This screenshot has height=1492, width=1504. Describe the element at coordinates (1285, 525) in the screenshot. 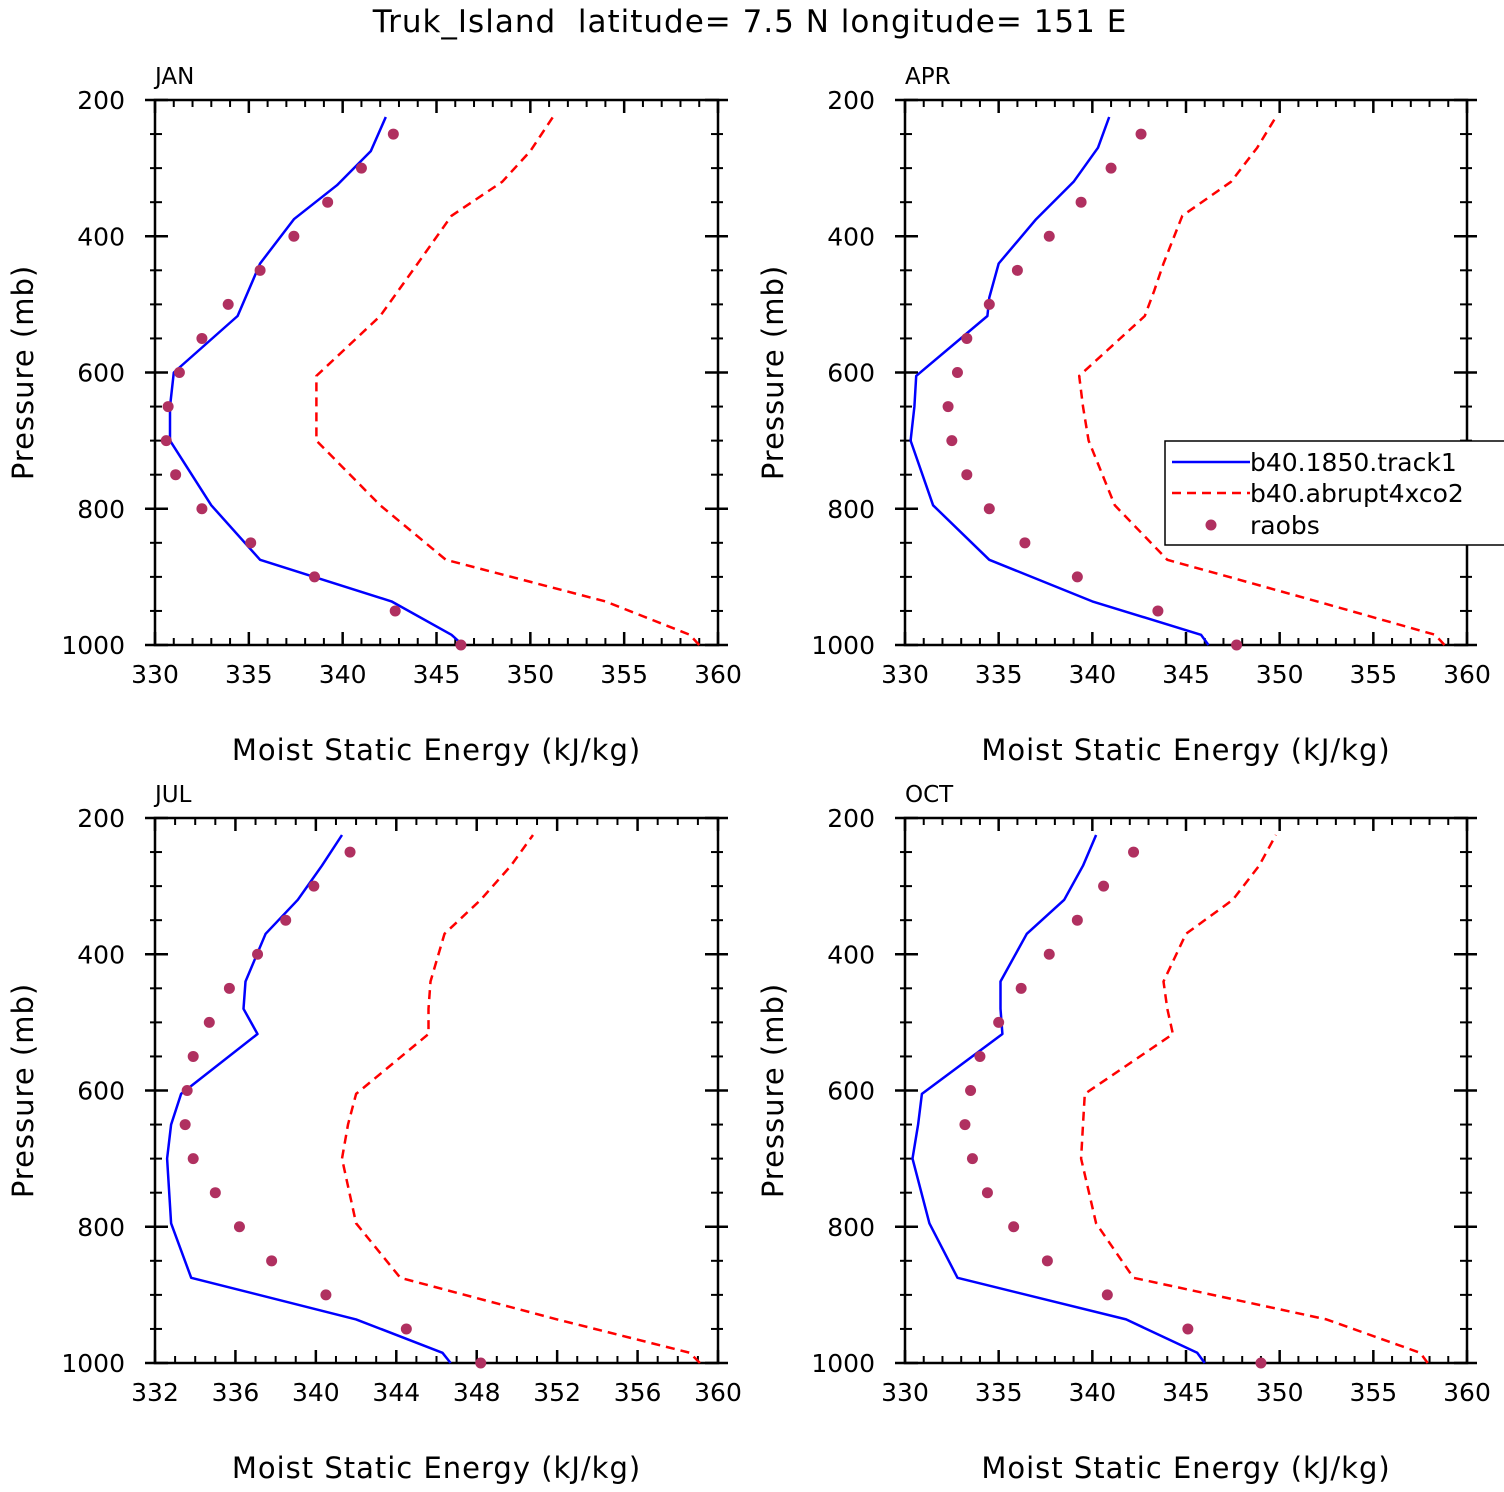

I see `legend-label: raobs` at that location.